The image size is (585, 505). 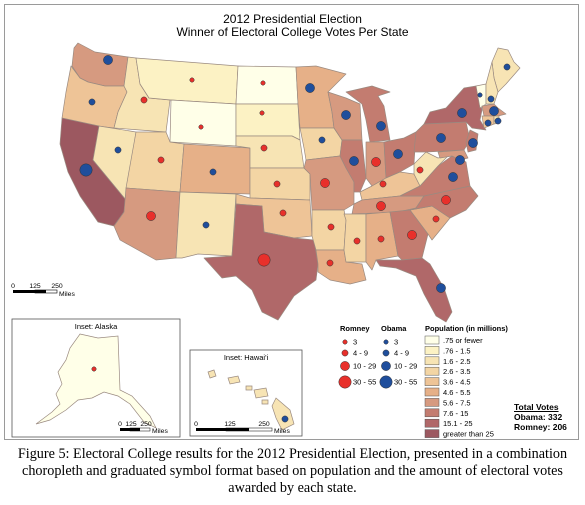 I want to click on state-MS, so click(x=355, y=238).